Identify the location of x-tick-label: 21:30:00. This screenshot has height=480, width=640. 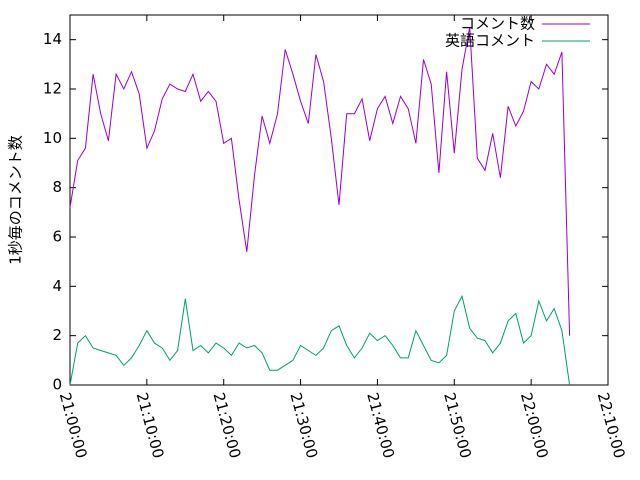
(303, 426).